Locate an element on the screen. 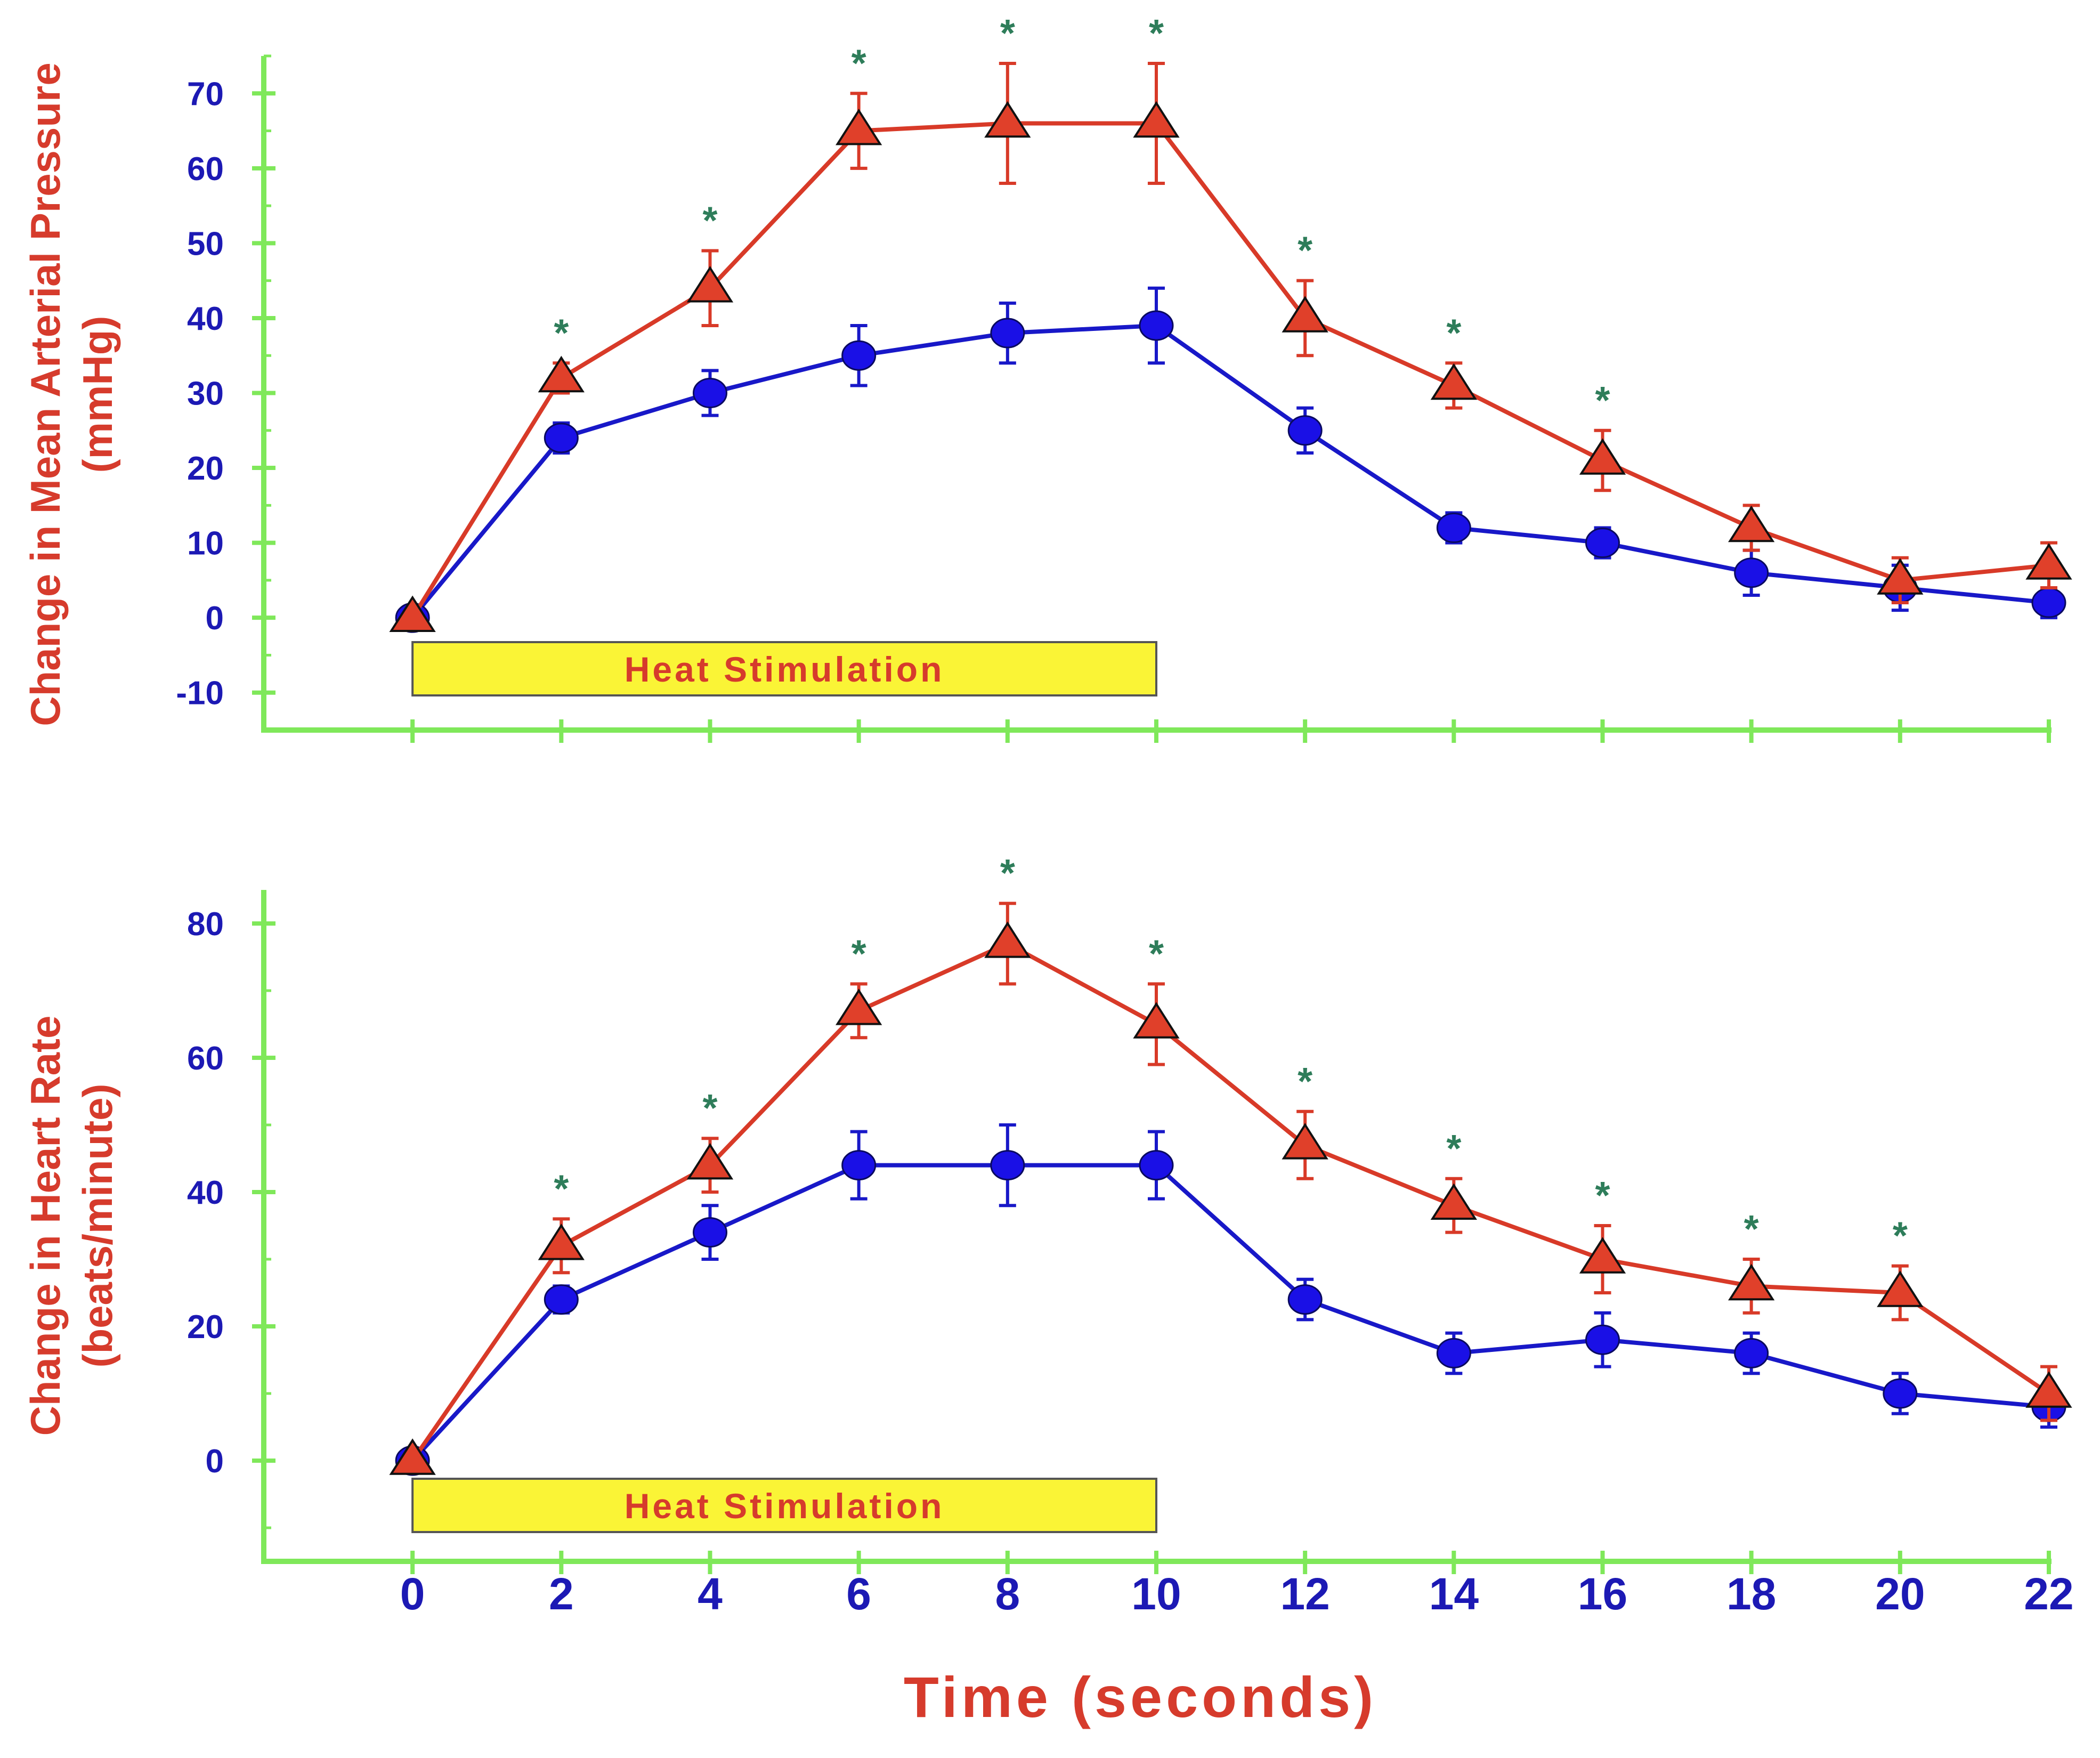 The image size is (2100, 1758). y-tick-label: -10 is located at coordinates (200, 693).